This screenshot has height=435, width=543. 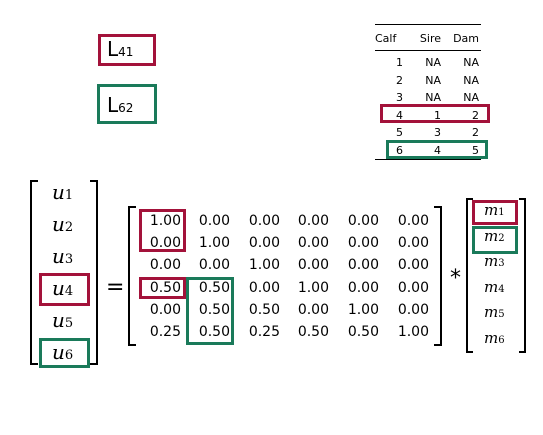 I want to click on matrix-col2-rows456-highlight, so click(x=210, y=311).